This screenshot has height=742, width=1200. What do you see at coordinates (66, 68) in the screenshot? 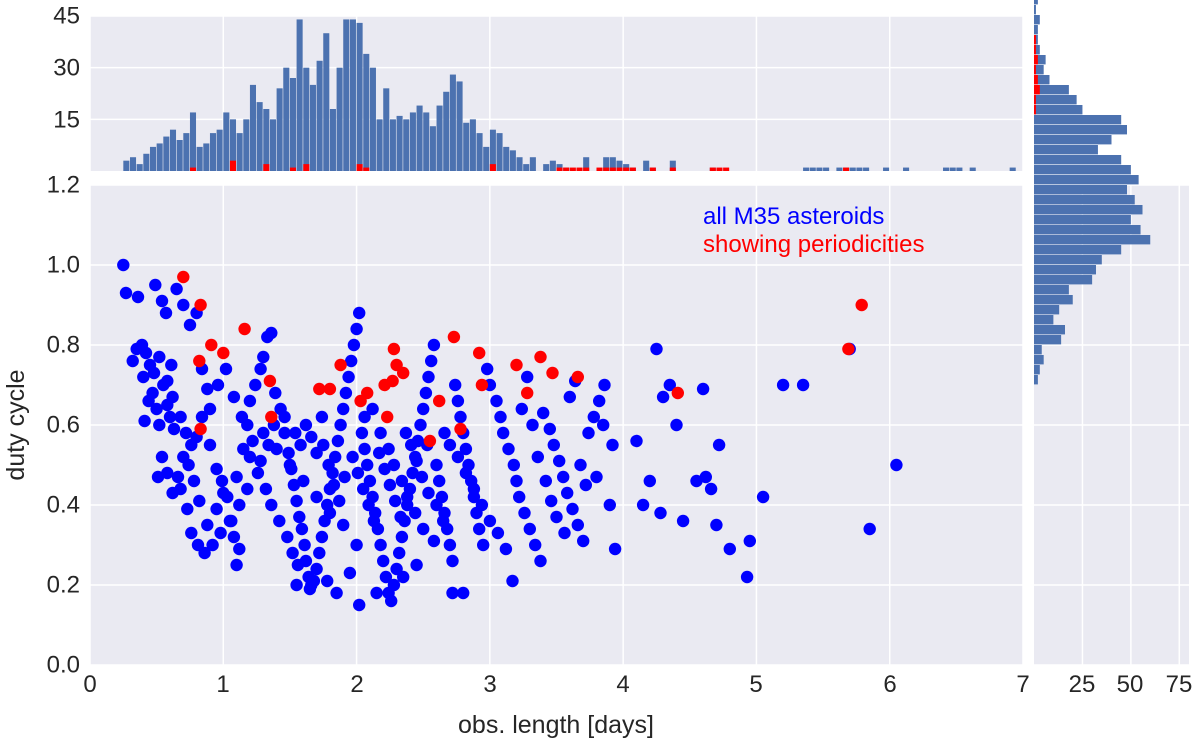
I see `top-histogram-y-ticks: 15 30 45` at bounding box center [66, 68].